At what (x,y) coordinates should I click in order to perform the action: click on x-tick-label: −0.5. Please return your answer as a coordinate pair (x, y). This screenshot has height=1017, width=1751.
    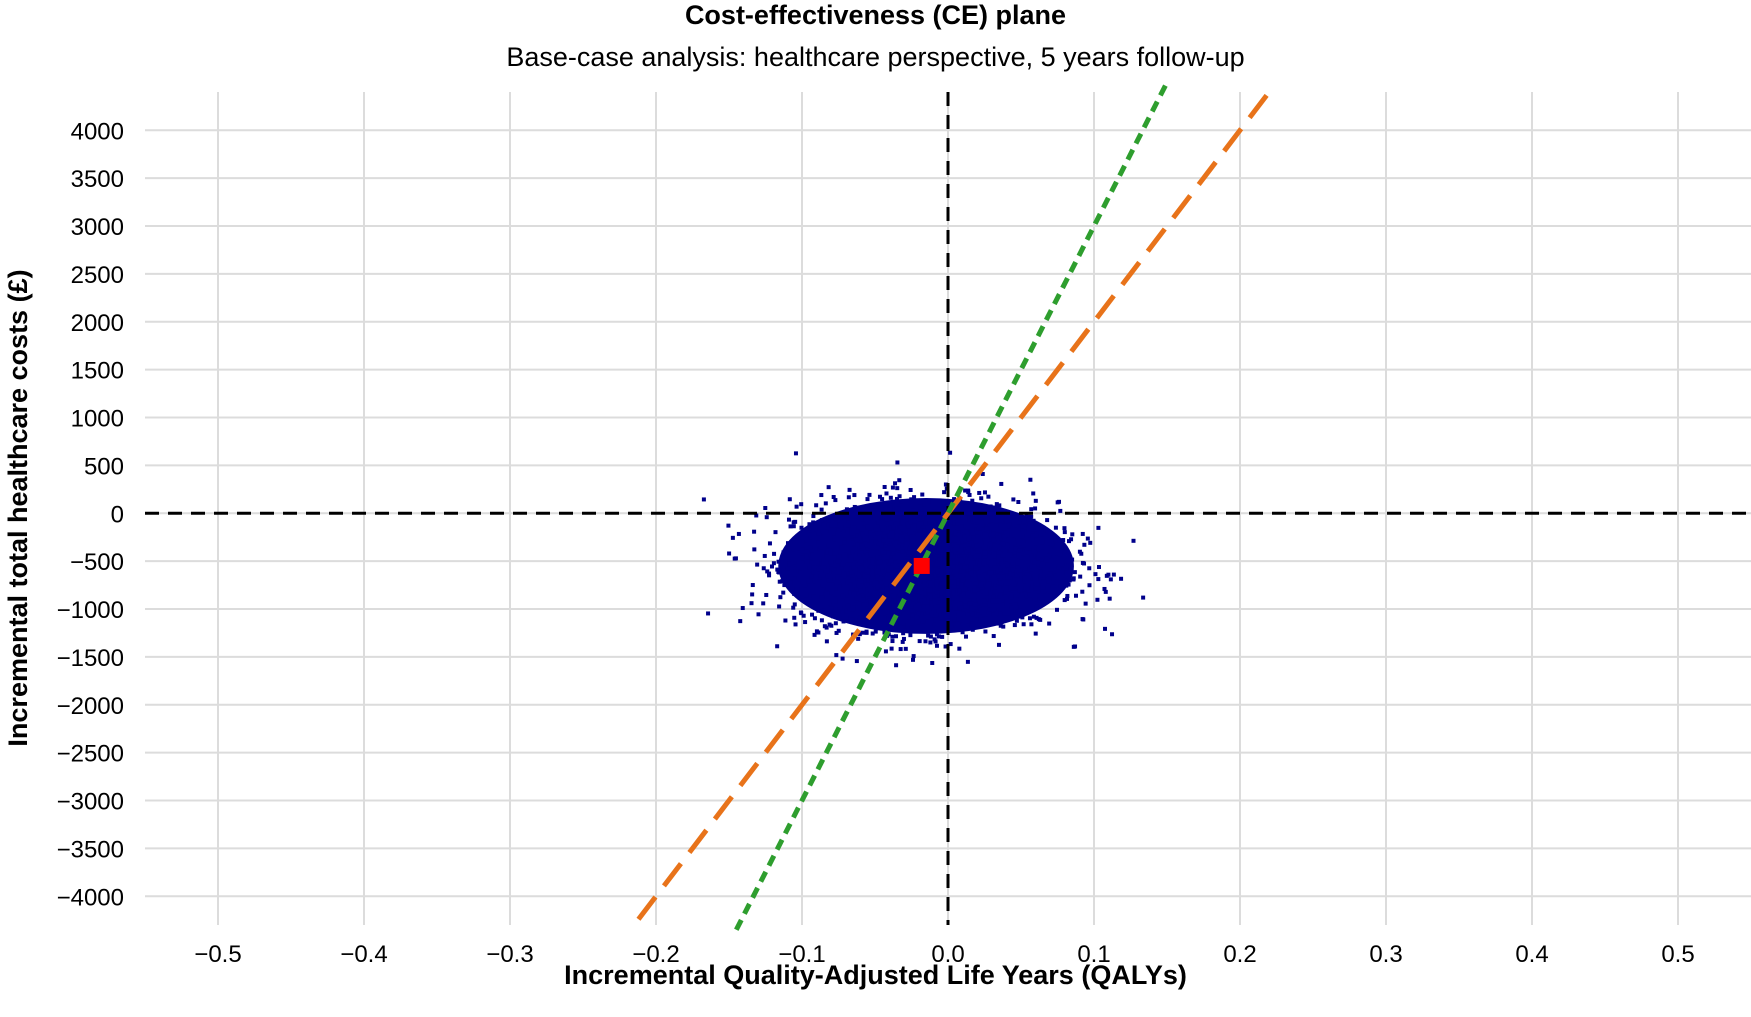
    Looking at the image, I should click on (217, 954).